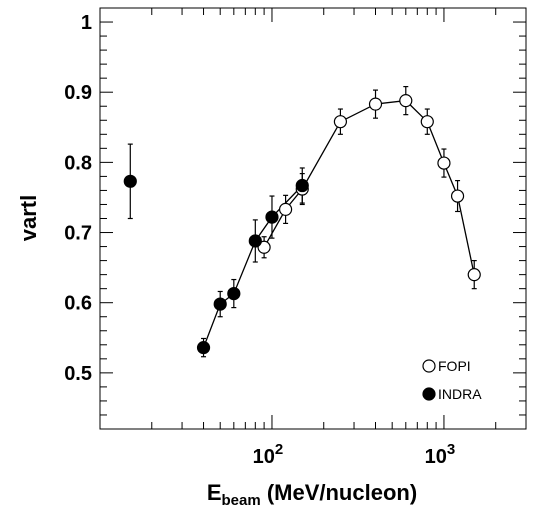  Describe the element at coordinates (28, 218) in the screenshot. I see `y-axis-label: vartl` at that location.